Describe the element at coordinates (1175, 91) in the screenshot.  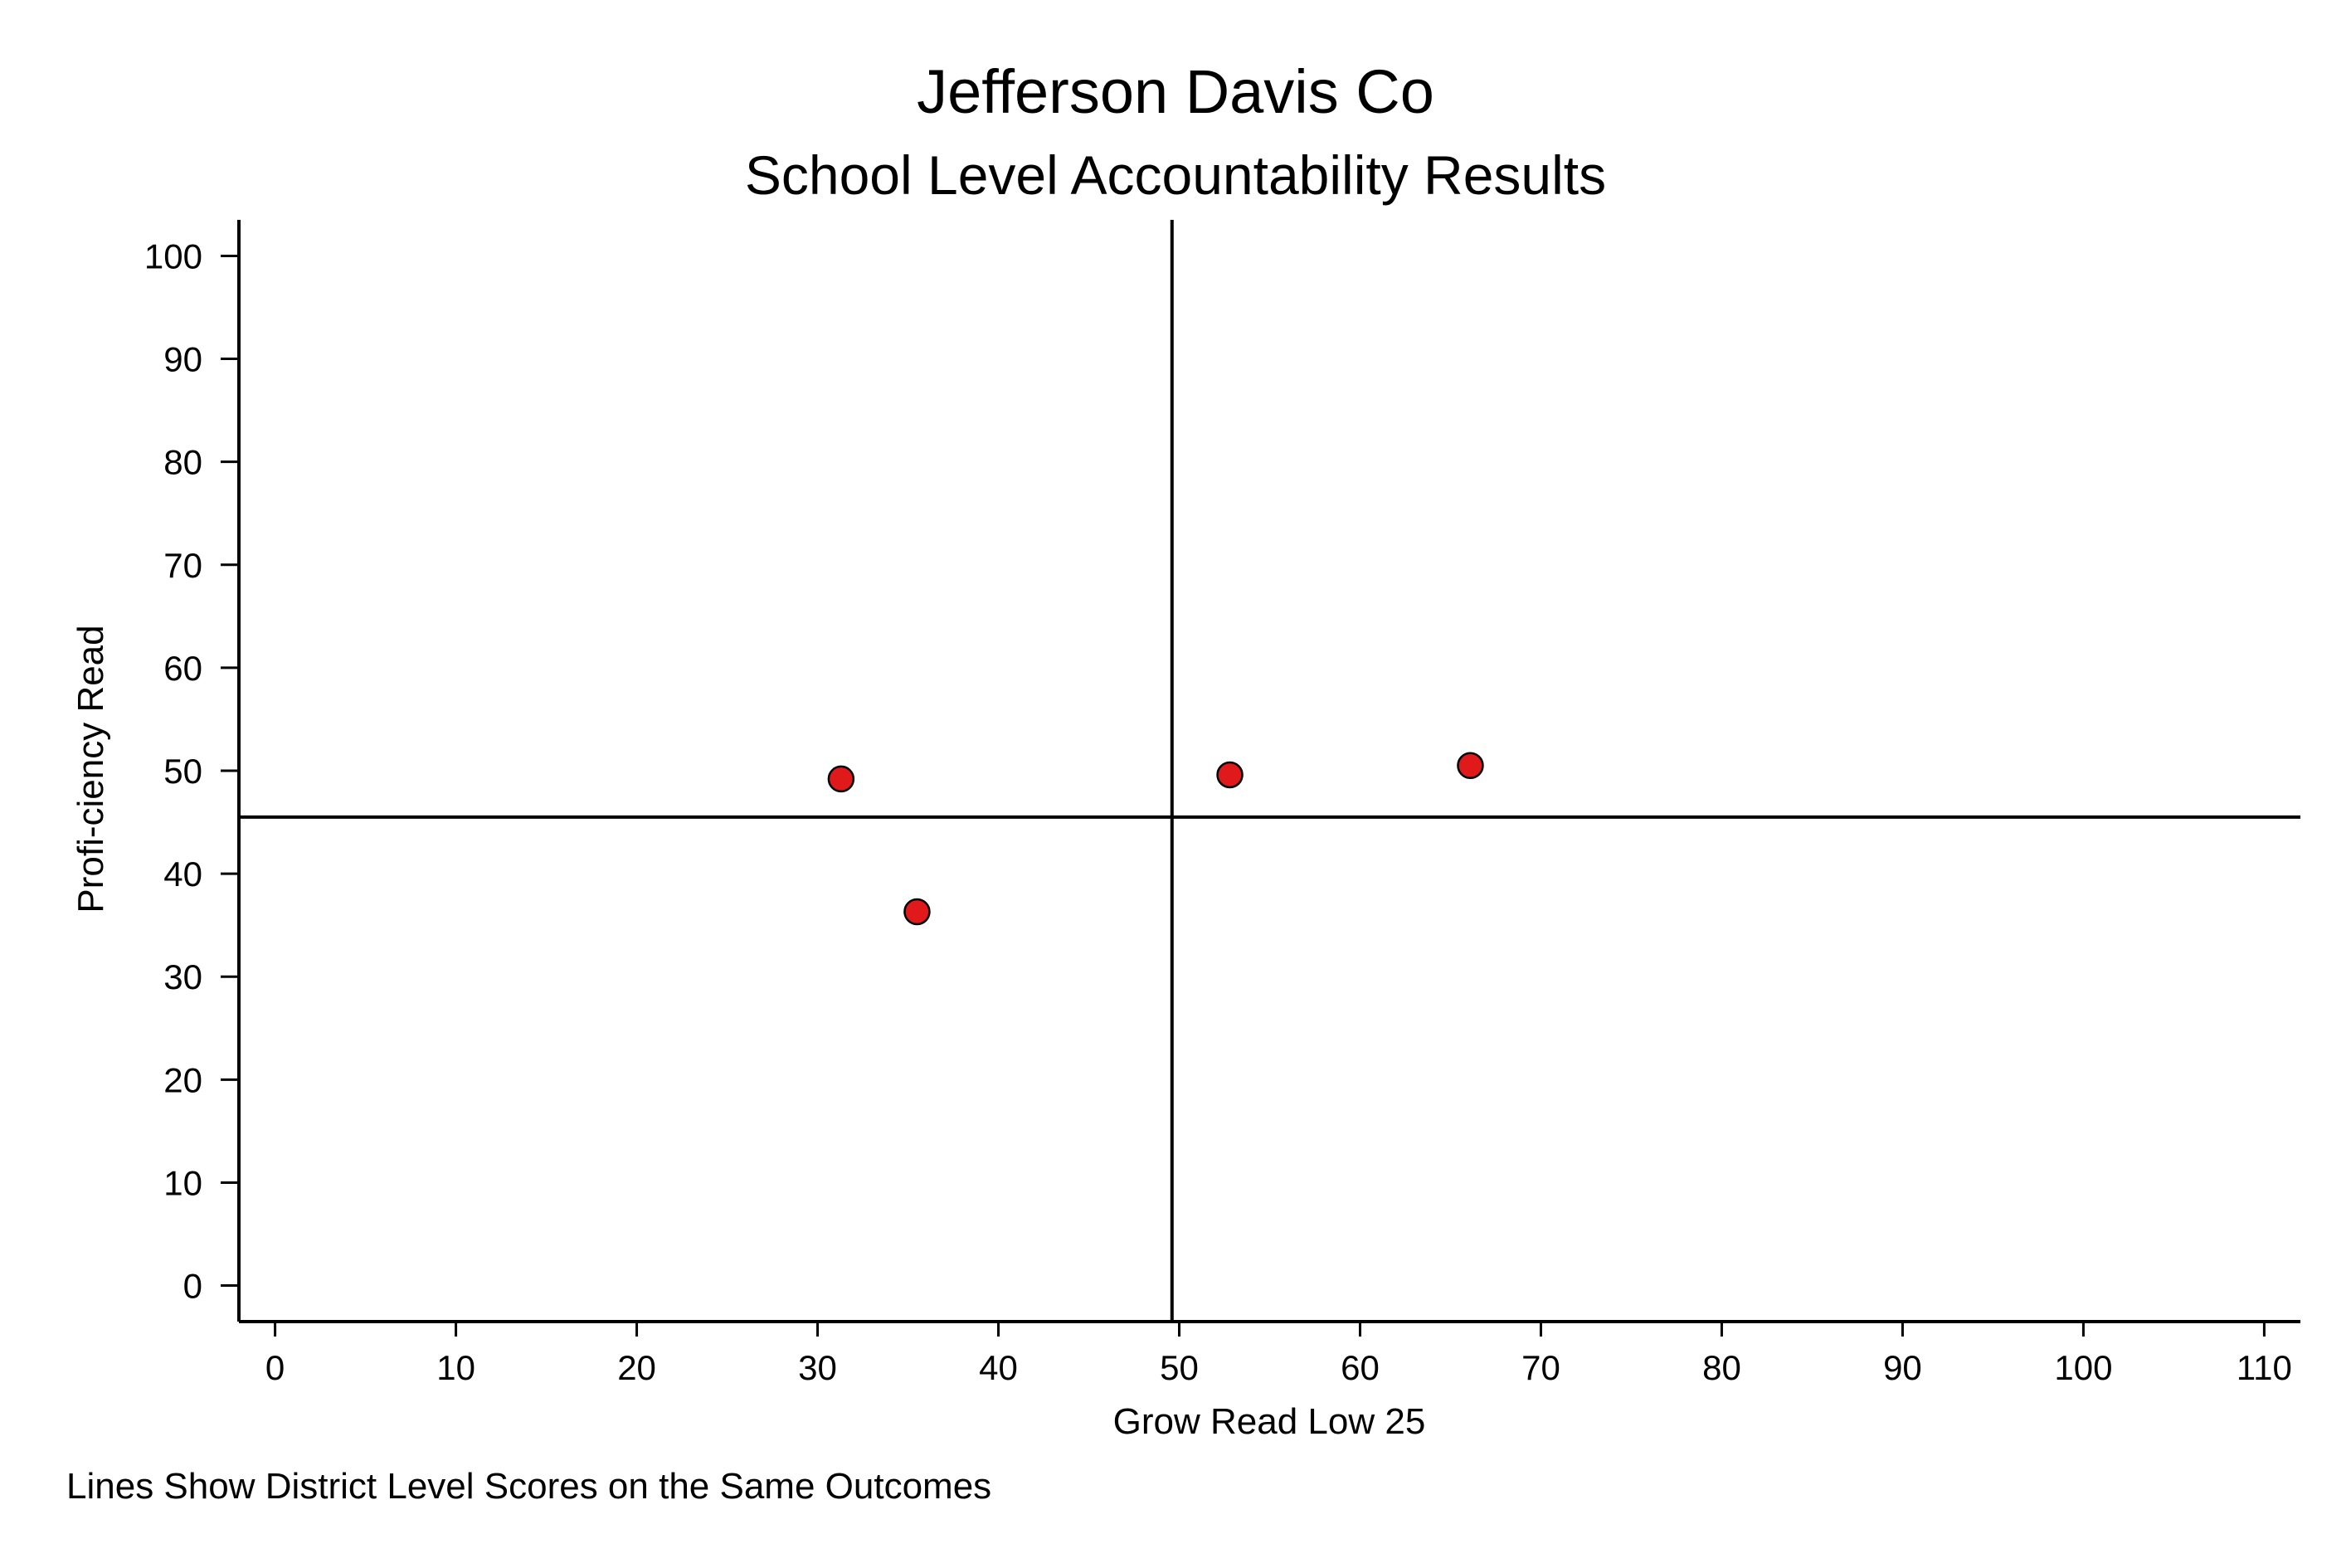
I see `chart-title: Jefferson Davis Co` at that location.